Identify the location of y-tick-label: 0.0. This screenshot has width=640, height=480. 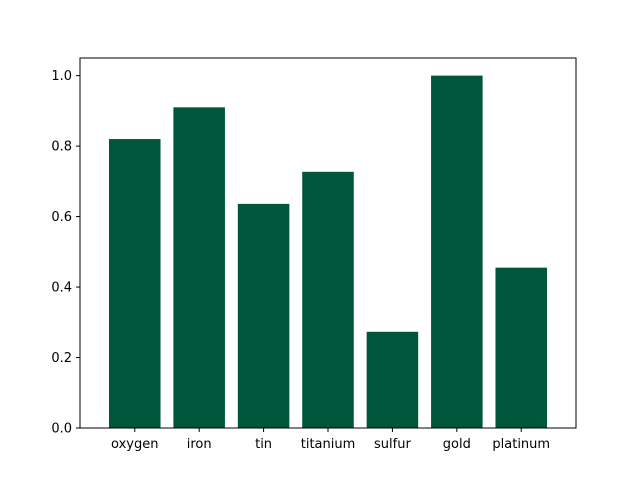
(61, 429).